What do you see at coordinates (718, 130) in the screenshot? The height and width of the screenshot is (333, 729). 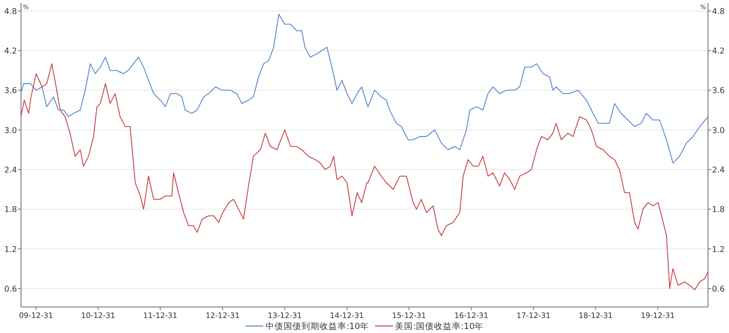 I see `y2-tick-label: 3.0` at bounding box center [718, 130].